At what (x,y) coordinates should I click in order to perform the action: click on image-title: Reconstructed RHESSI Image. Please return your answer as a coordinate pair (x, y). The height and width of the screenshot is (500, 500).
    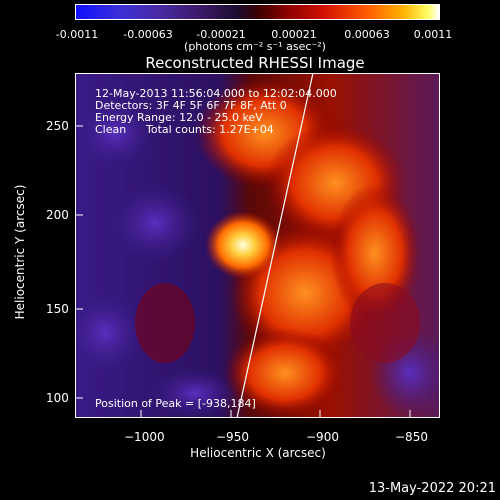
    Looking at the image, I should click on (255, 63).